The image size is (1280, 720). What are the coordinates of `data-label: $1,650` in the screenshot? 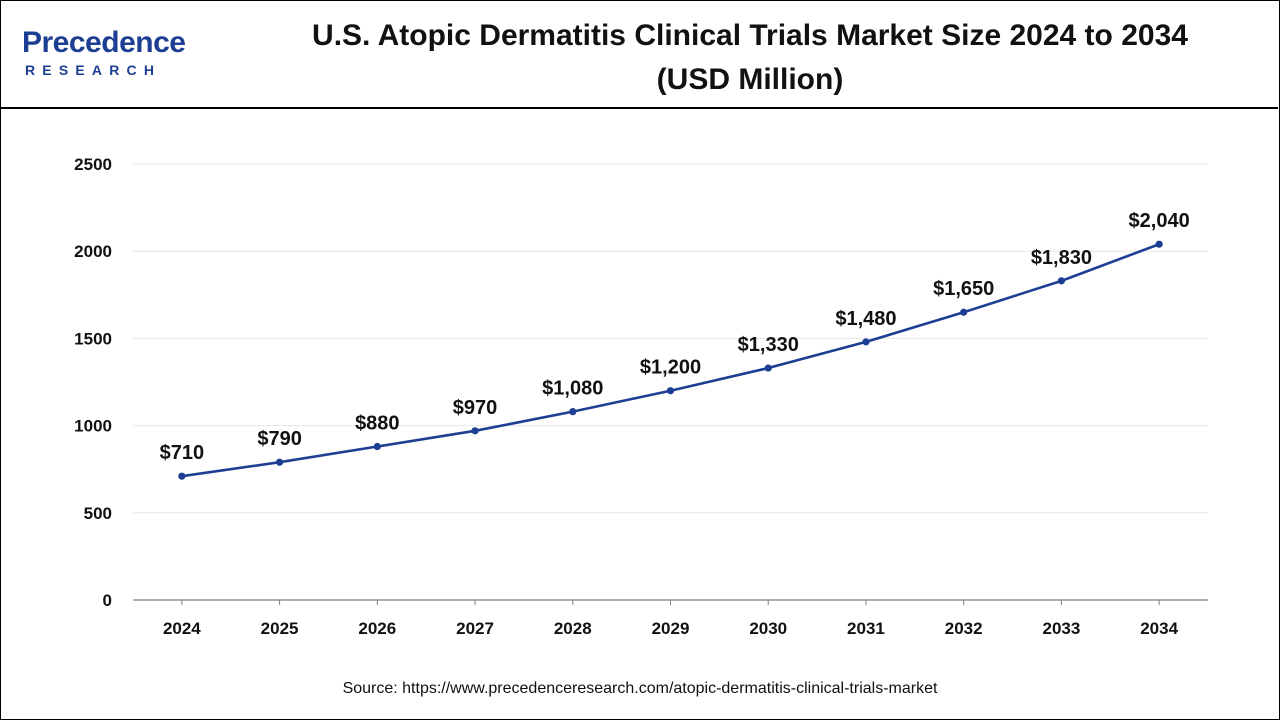 It's located at (963, 289).